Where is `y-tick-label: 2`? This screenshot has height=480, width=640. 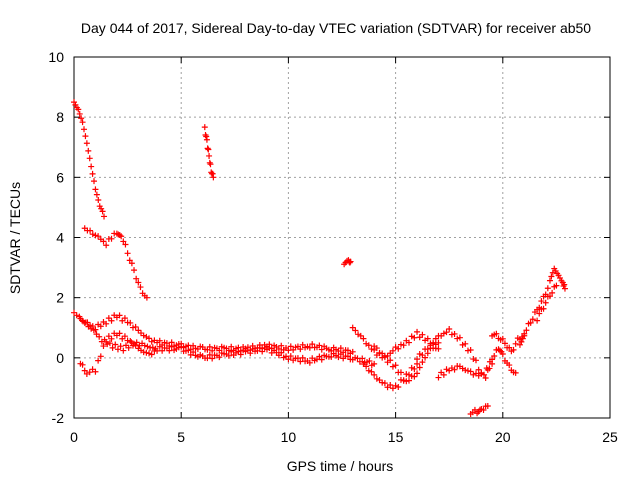 y-tick-label: 2 is located at coordinates (60, 298).